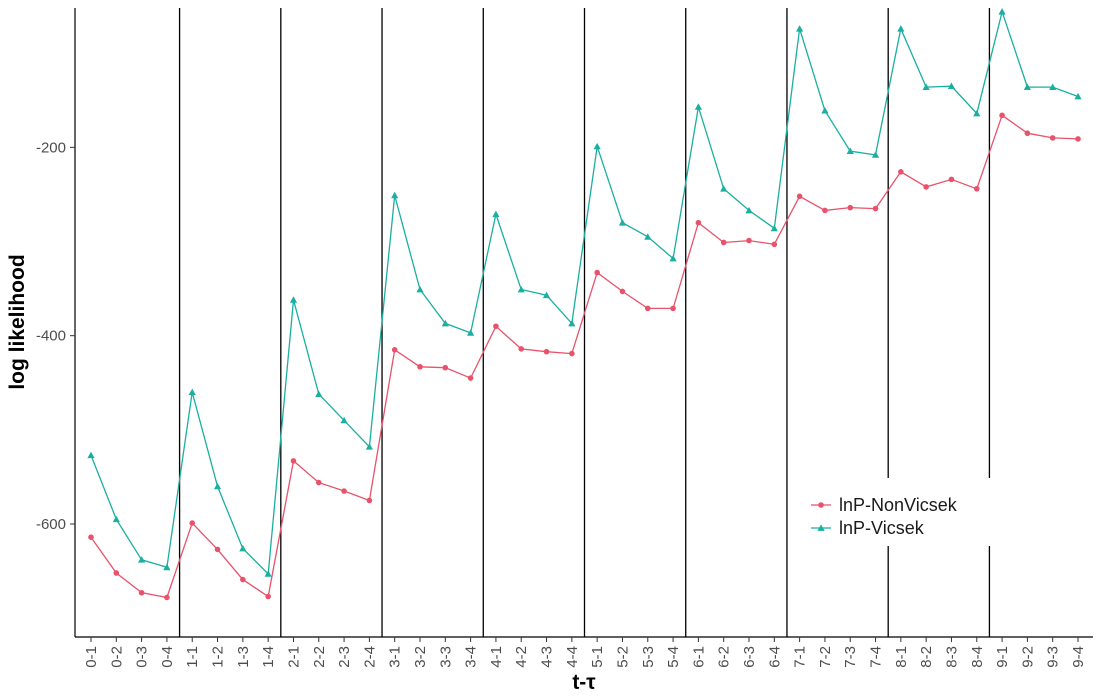  What do you see at coordinates (1053, 657) in the screenshot?
I see `x-tick-label: 9-3` at bounding box center [1053, 657].